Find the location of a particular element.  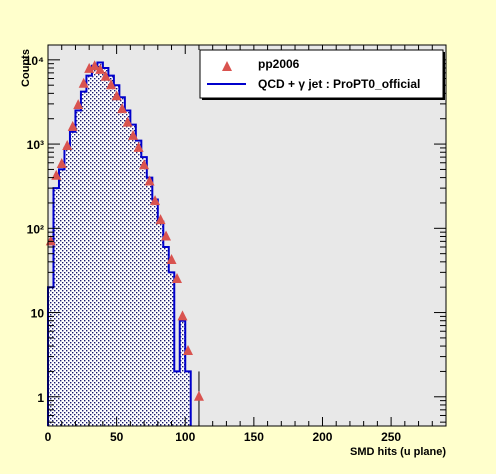

x-axis-label: SMD hits (u plane) is located at coordinates (398, 452).